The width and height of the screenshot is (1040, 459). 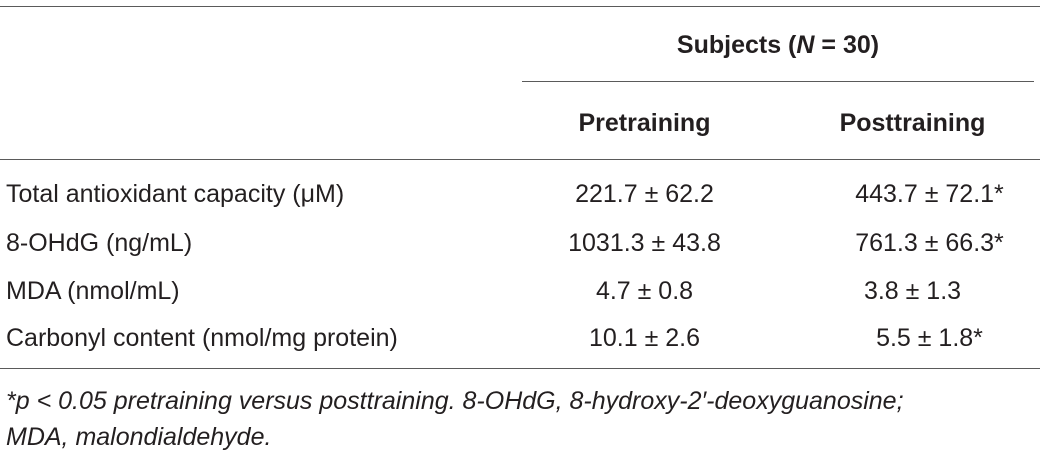 I want to click on row-post-value: 443.7 ± 72.1*, so click(x=929, y=194).